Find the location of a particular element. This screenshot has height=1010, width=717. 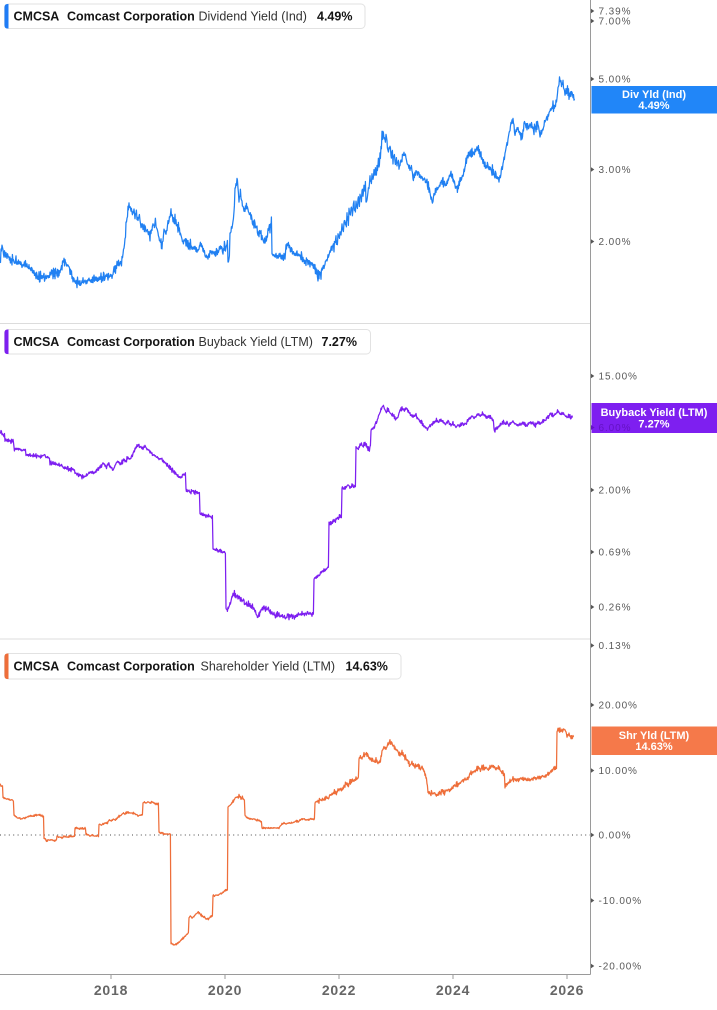

svg-text: 2020 is located at coordinates (225, 990).